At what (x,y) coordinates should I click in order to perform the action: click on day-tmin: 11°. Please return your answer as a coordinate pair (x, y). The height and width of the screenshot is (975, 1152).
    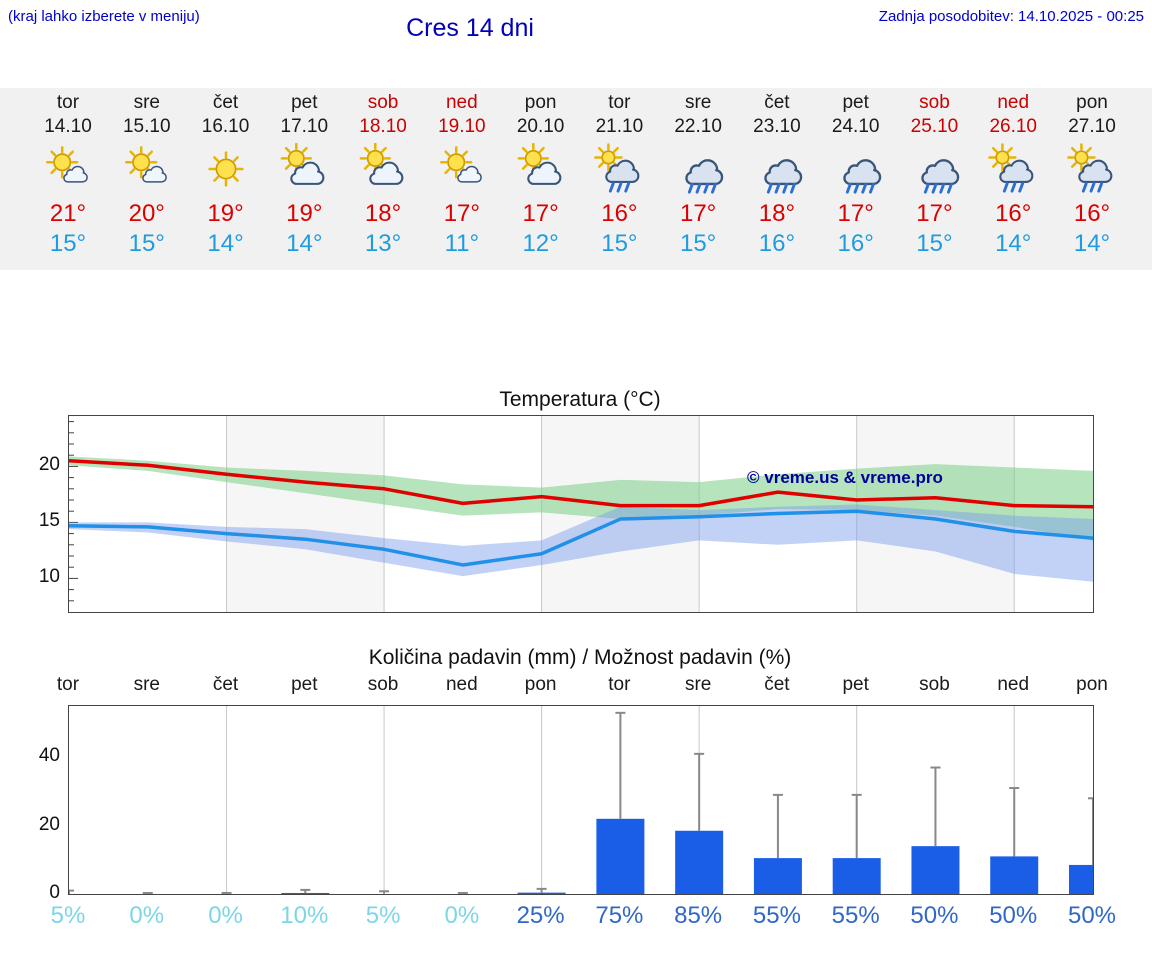
    Looking at the image, I should click on (462, 243).